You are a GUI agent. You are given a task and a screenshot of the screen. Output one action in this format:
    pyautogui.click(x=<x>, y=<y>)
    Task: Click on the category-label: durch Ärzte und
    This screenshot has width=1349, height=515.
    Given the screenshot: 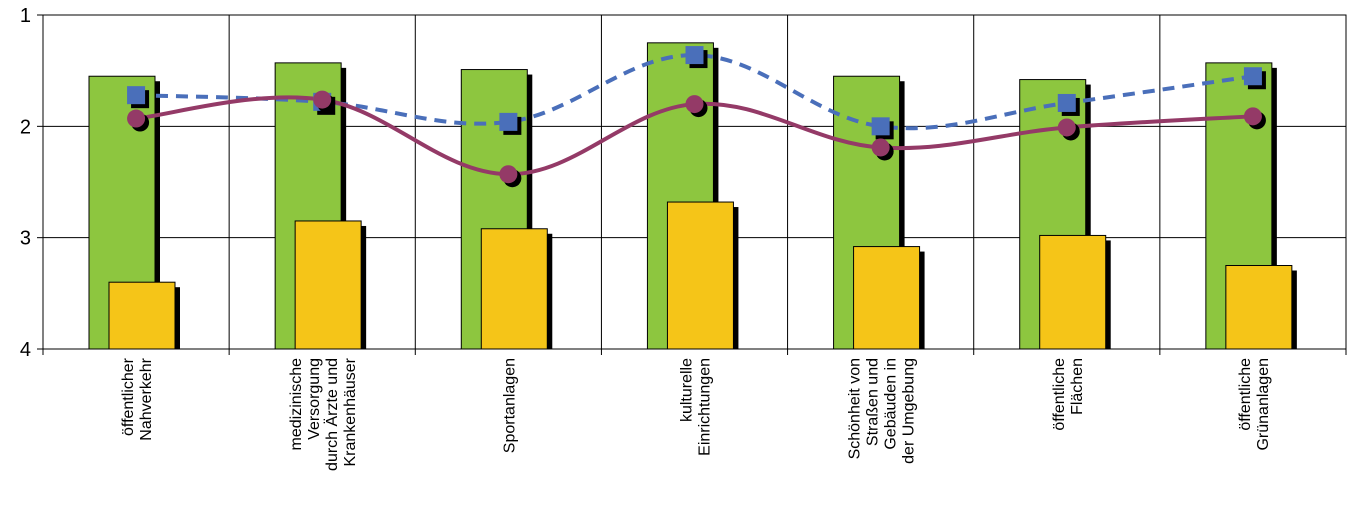 What is the action you would take?
    pyautogui.click(x=332, y=414)
    